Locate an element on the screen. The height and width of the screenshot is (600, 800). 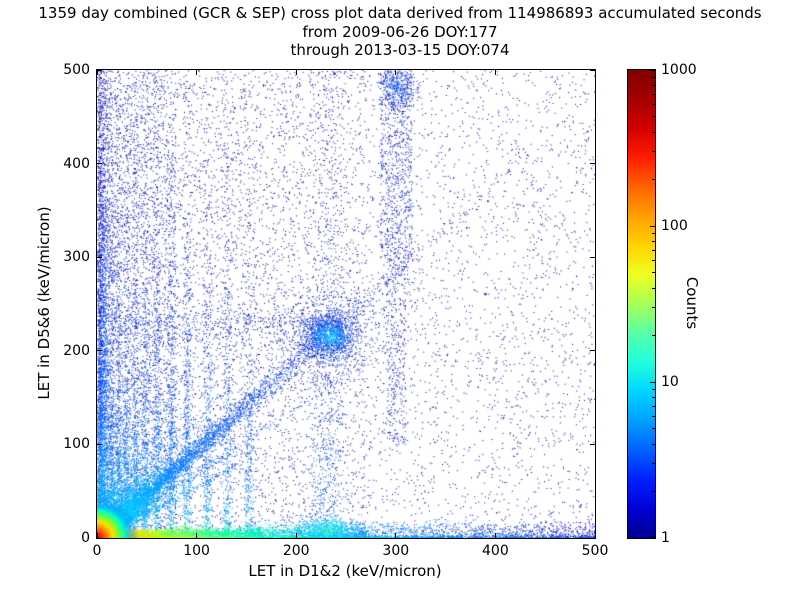
x-tick-label: 100 is located at coordinates (196, 551).